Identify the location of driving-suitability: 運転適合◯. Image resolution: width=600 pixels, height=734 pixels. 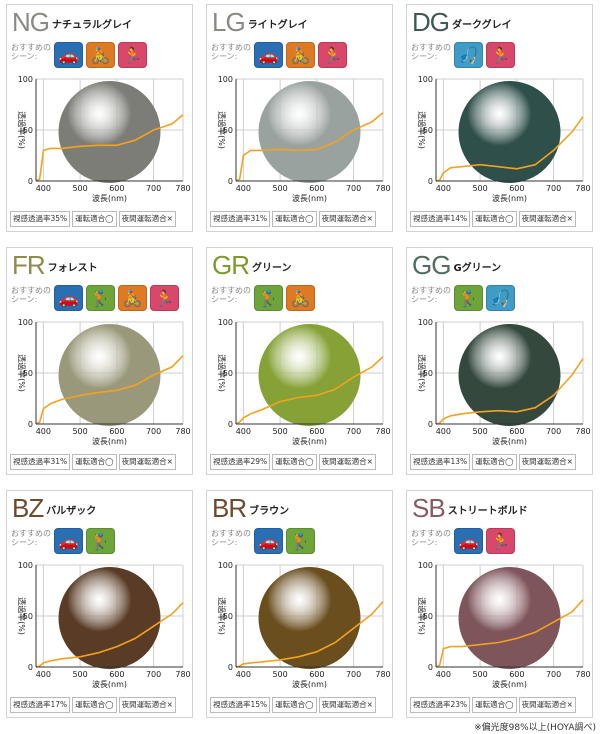
(94, 219).